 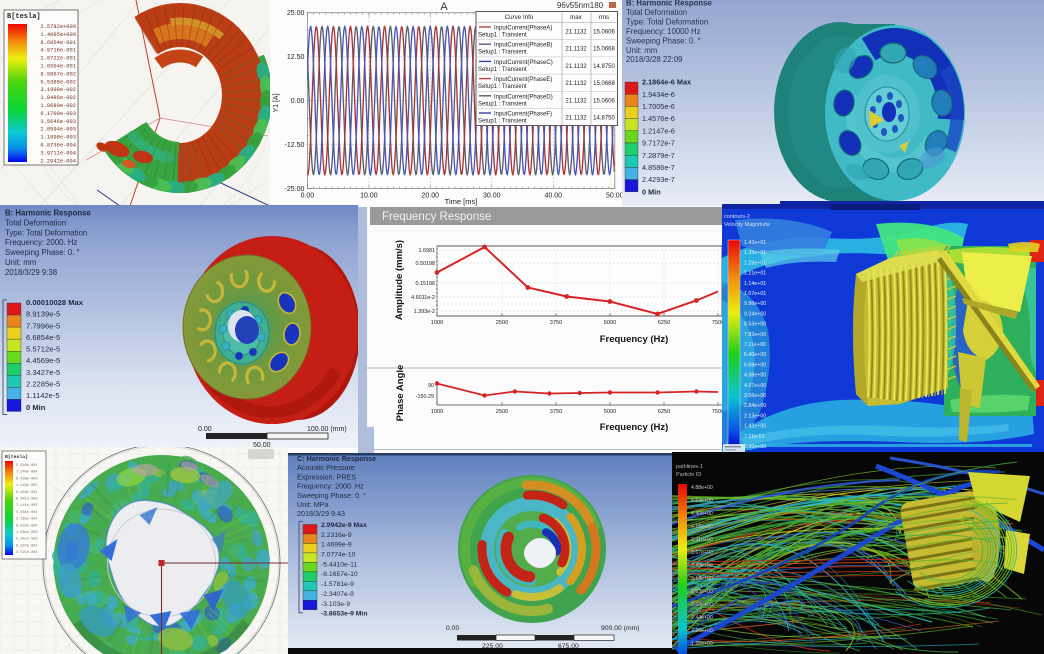 What do you see at coordinates (276, 102) in the screenshot?
I see `svg-text: Y1 [A]` at bounding box center [276, 102].